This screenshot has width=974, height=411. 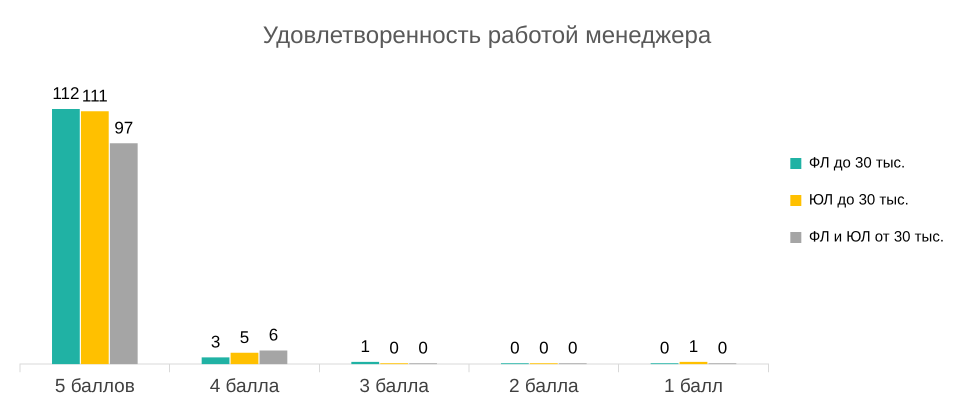 What do you see at coordinates (245, 337) in the screenshot?
I see `data-label: 5` at bounding box center [245, 337].